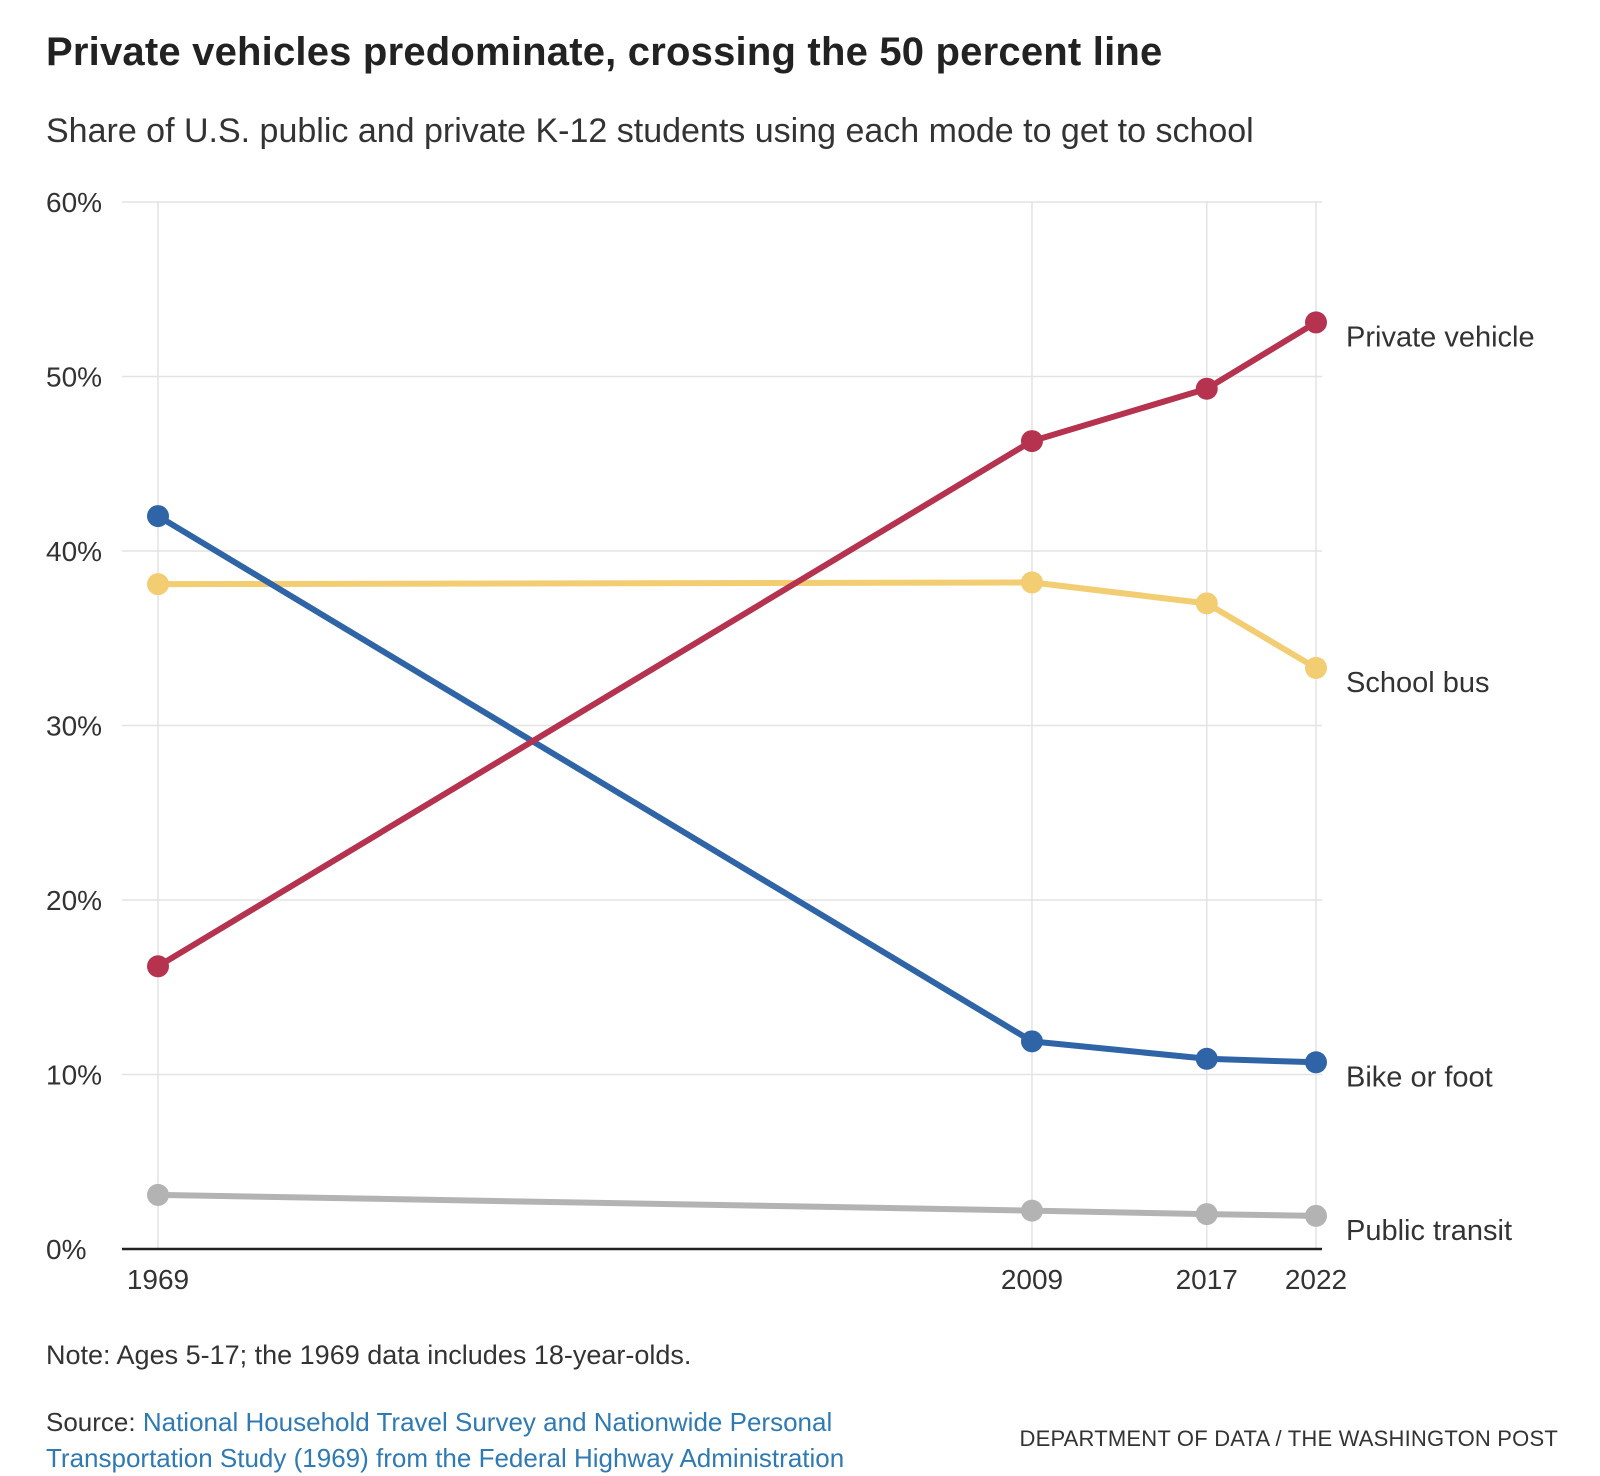 Image resolution: width=1600 pixels, height=1476 pixels. I want to click on series-label-public-transit: Public transit, so click(1429, 1231).